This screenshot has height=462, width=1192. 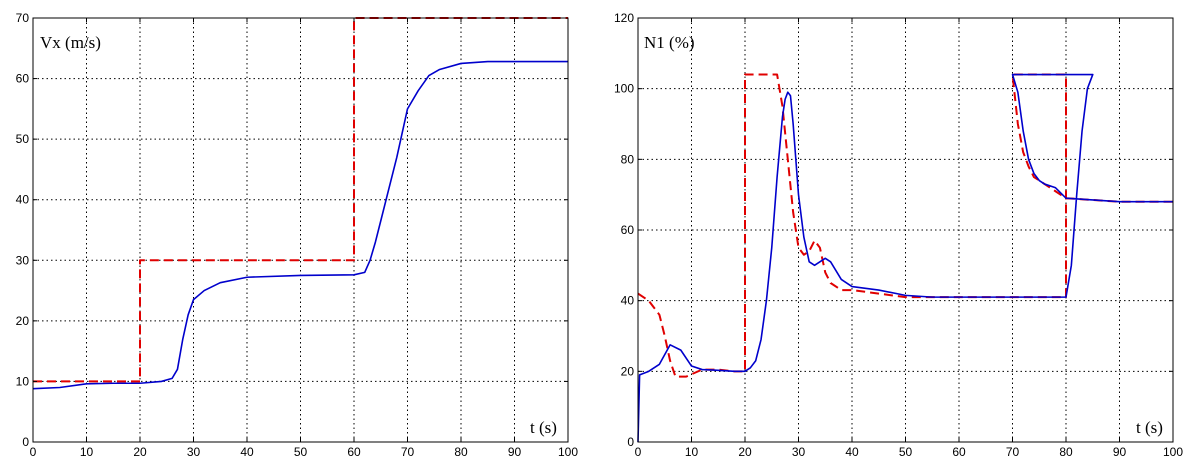 What do you see at coordinates (624, 18) in the screenshot?
I see `y-tick-label: 120` at bounding box center [624, 18].